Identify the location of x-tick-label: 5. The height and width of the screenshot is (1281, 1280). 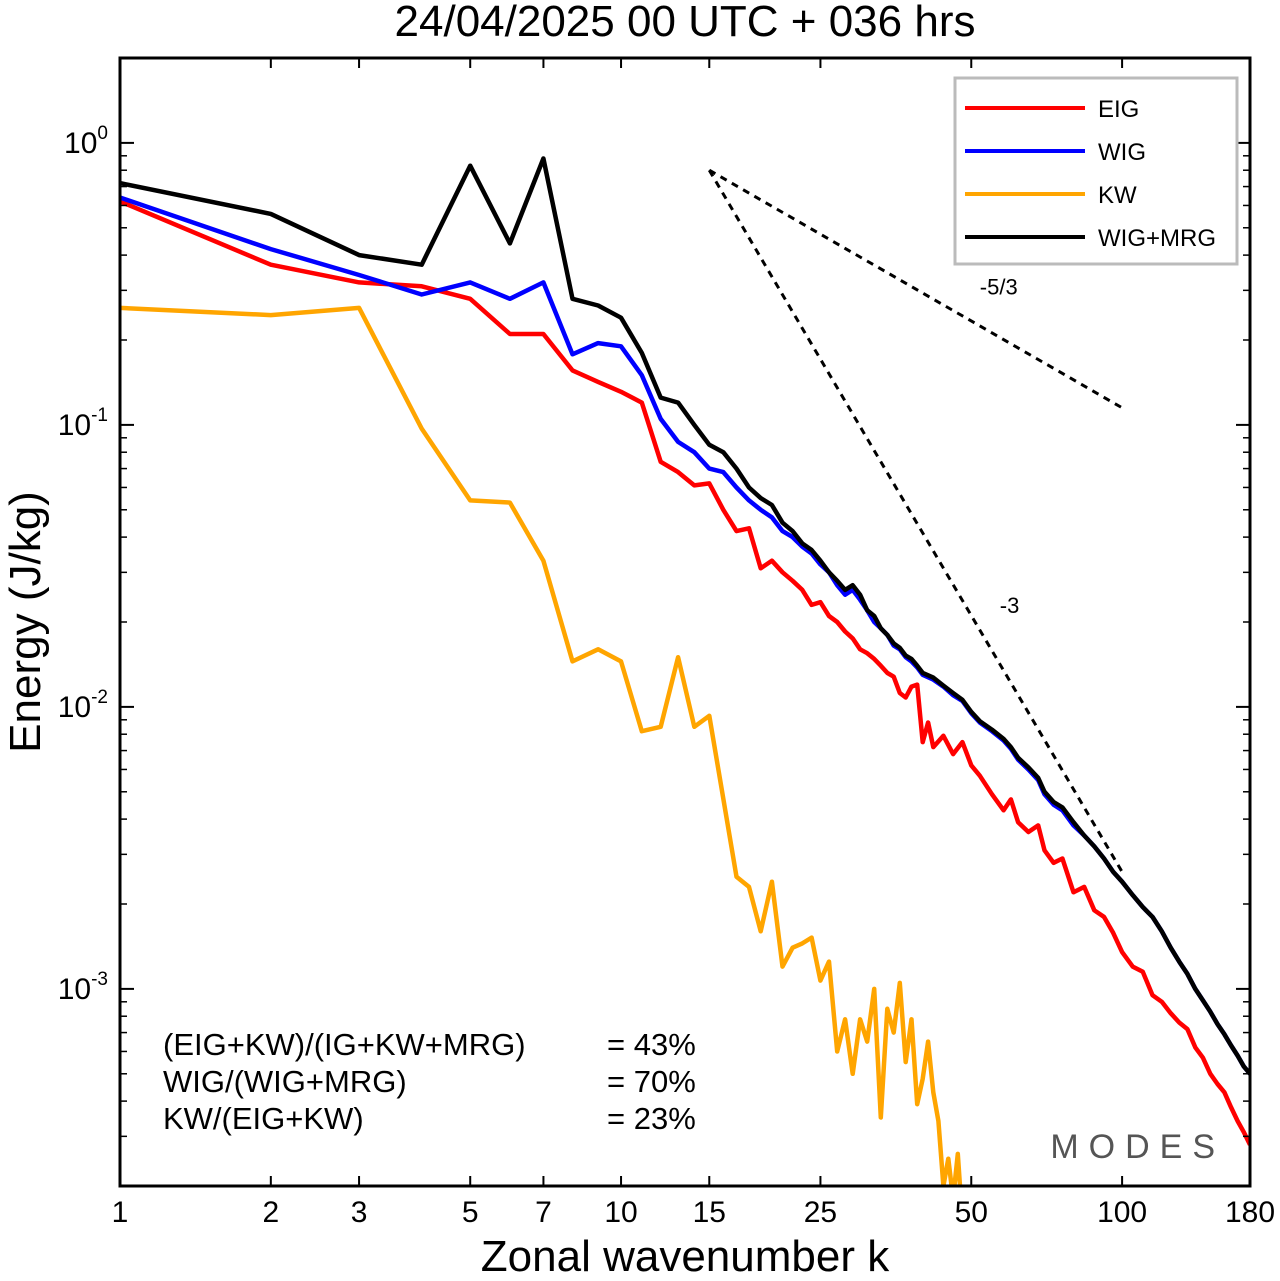
(470, 1212).